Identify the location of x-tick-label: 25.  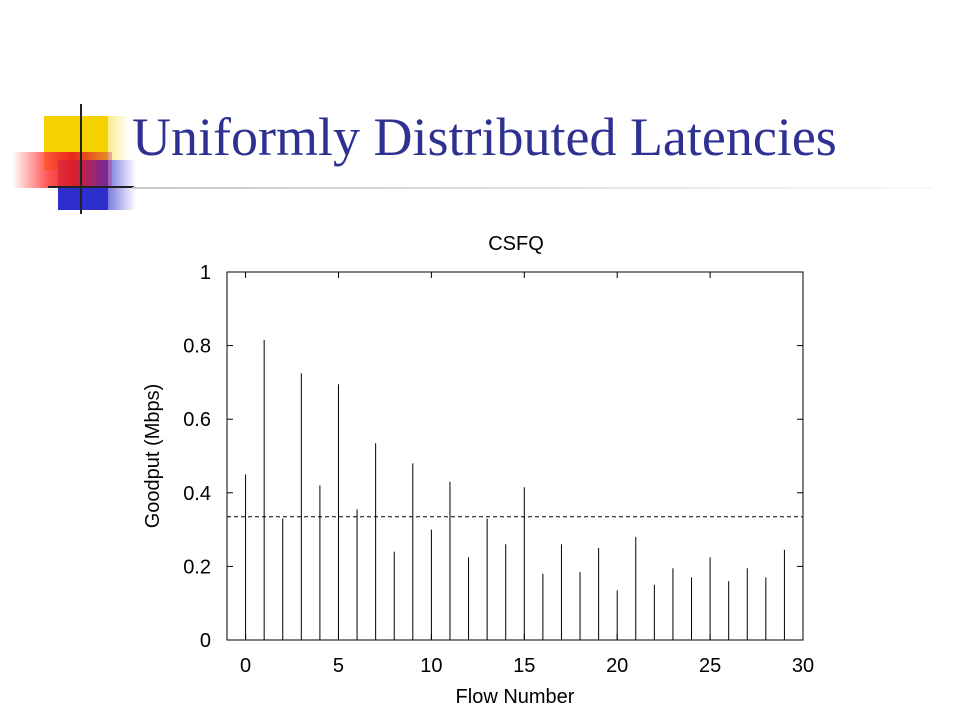
(710, 666).